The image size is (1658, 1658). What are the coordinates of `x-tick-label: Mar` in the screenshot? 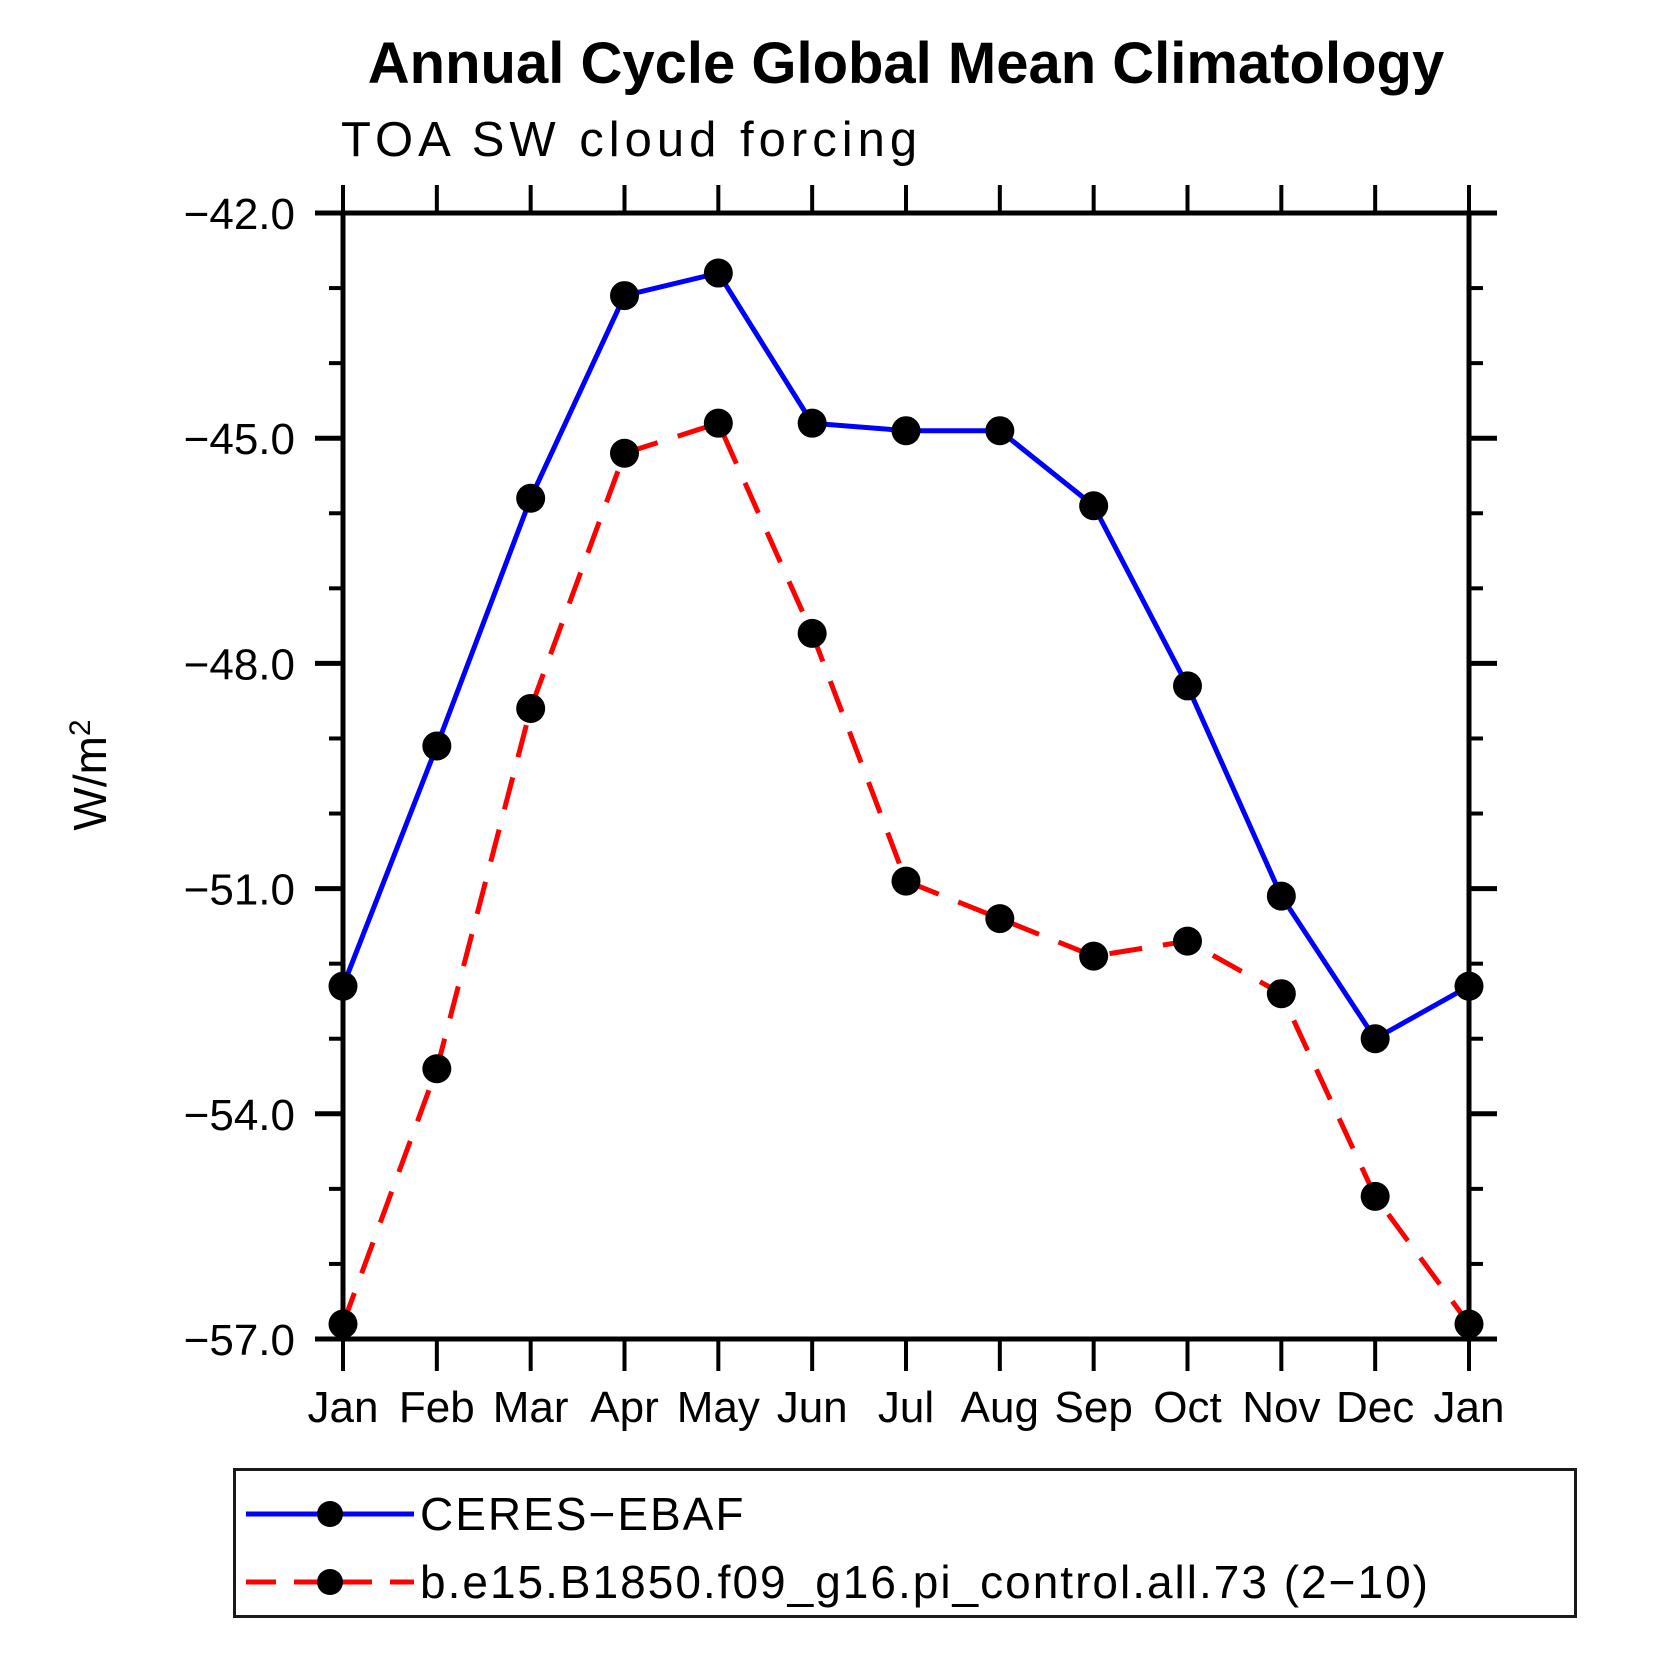 It's located at (531, 1407).